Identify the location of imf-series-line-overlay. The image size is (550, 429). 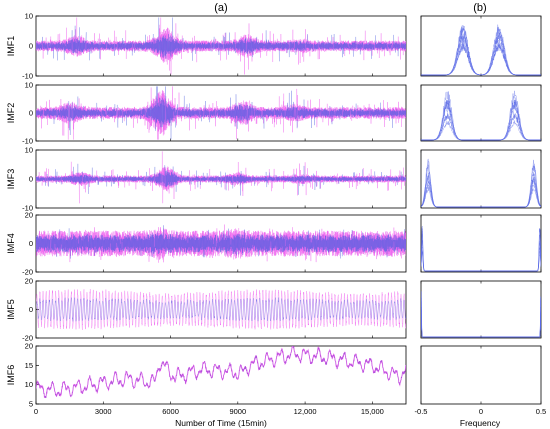
(221, 372).